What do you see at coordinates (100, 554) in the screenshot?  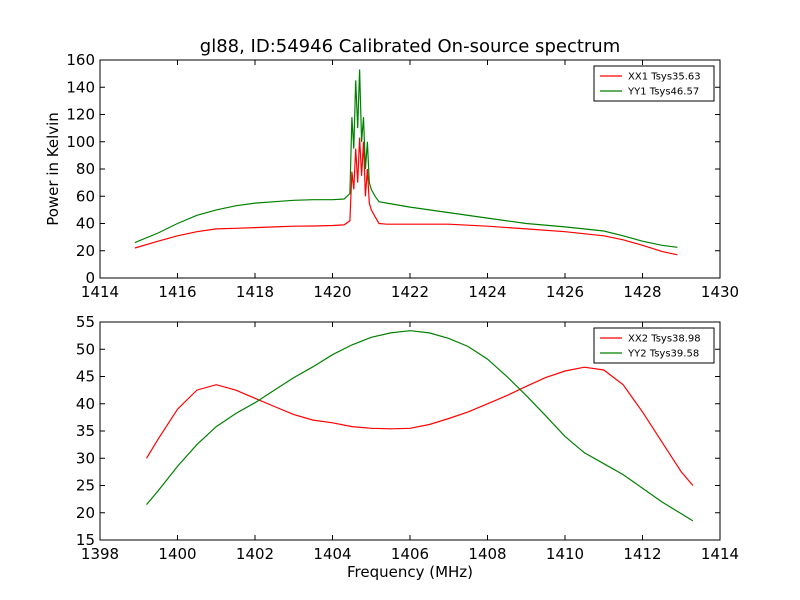 I see `bottom-x-tick-label: 1398` at bounding box center [100, 554].